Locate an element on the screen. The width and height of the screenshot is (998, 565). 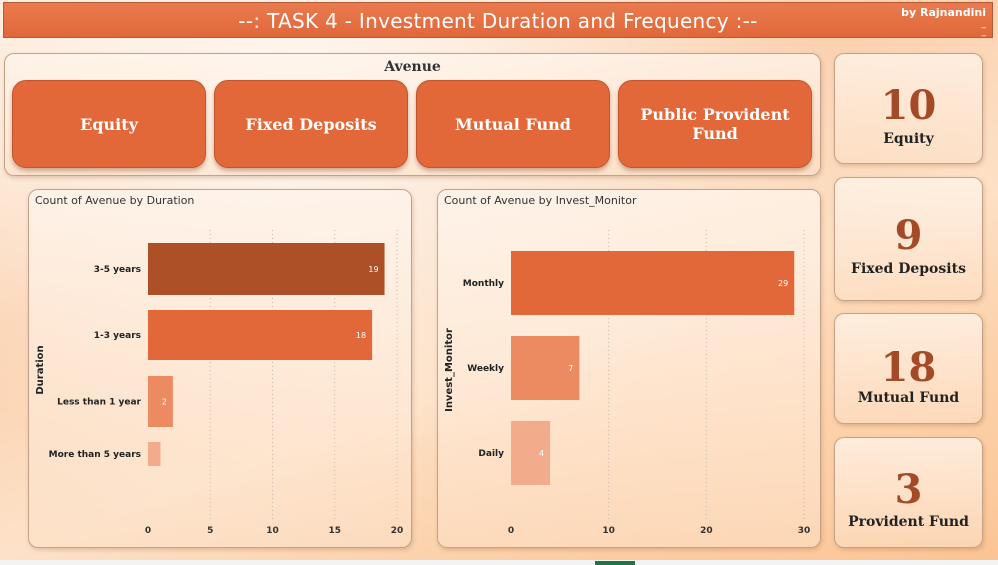
x-tick-label: 15 is located at coordinates (334, 531).